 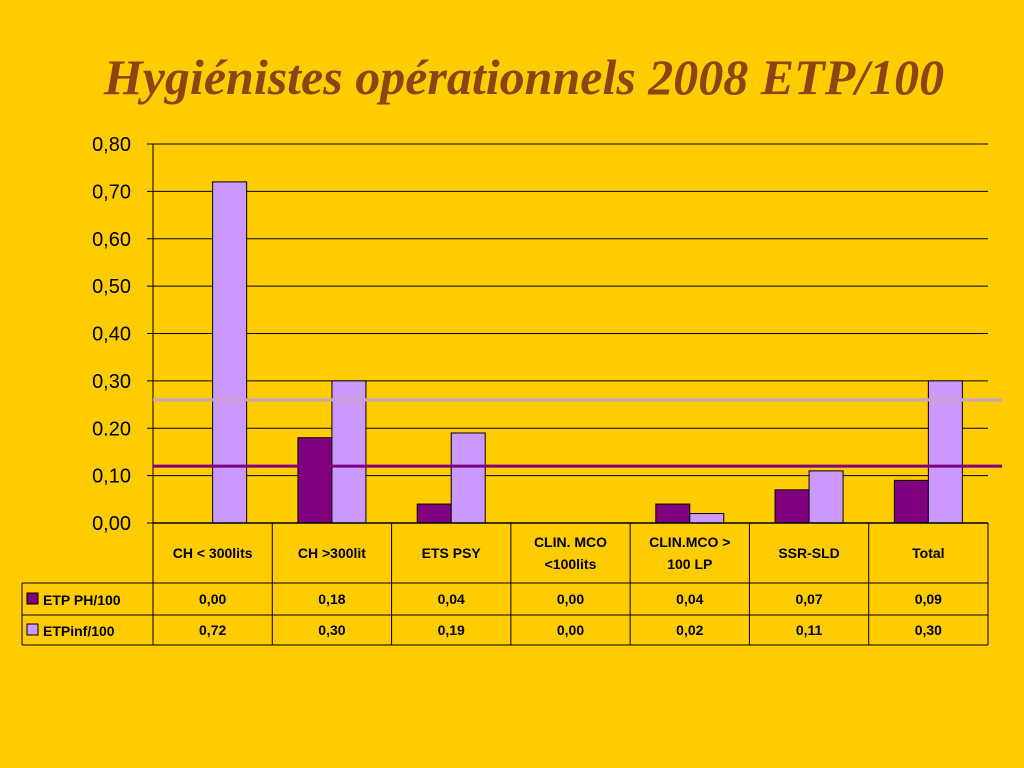 What do you see at coordinates (111, 145) in the screenshot?
I see `y-tick-label: 0,80` at bounding box center [111, 145].